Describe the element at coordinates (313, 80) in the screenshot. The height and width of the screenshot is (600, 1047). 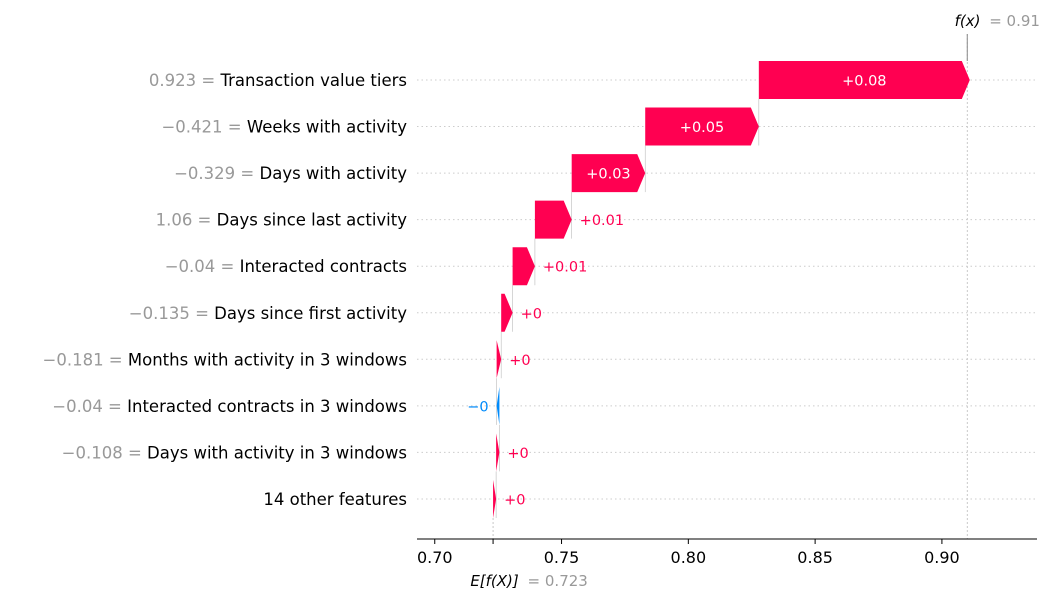
I see `feature-name: Transaction value tiers` at that location.